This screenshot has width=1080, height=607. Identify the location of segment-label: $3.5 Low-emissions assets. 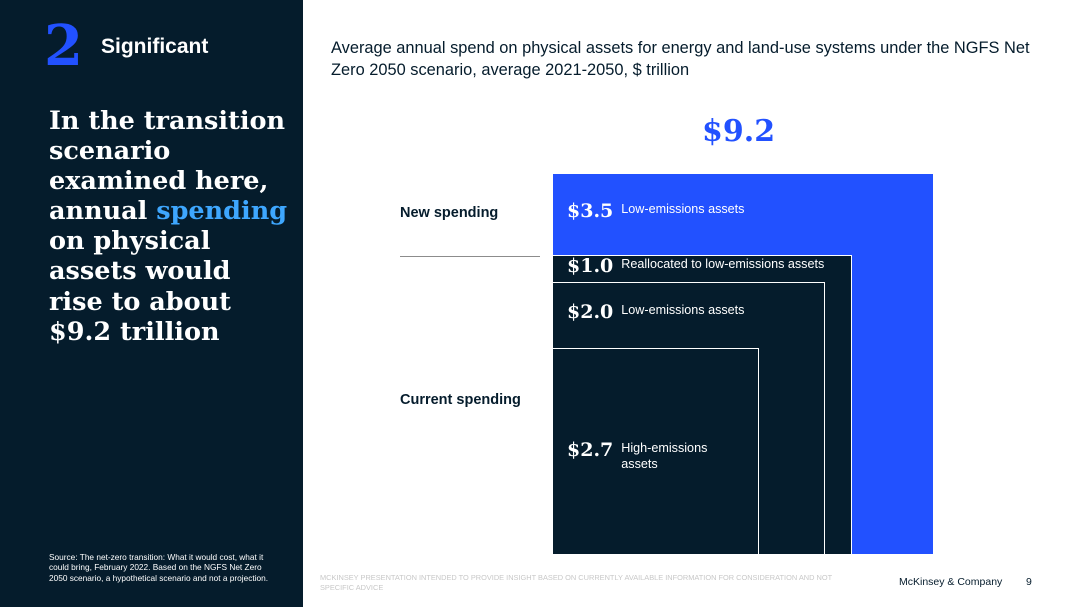
(655, 211).